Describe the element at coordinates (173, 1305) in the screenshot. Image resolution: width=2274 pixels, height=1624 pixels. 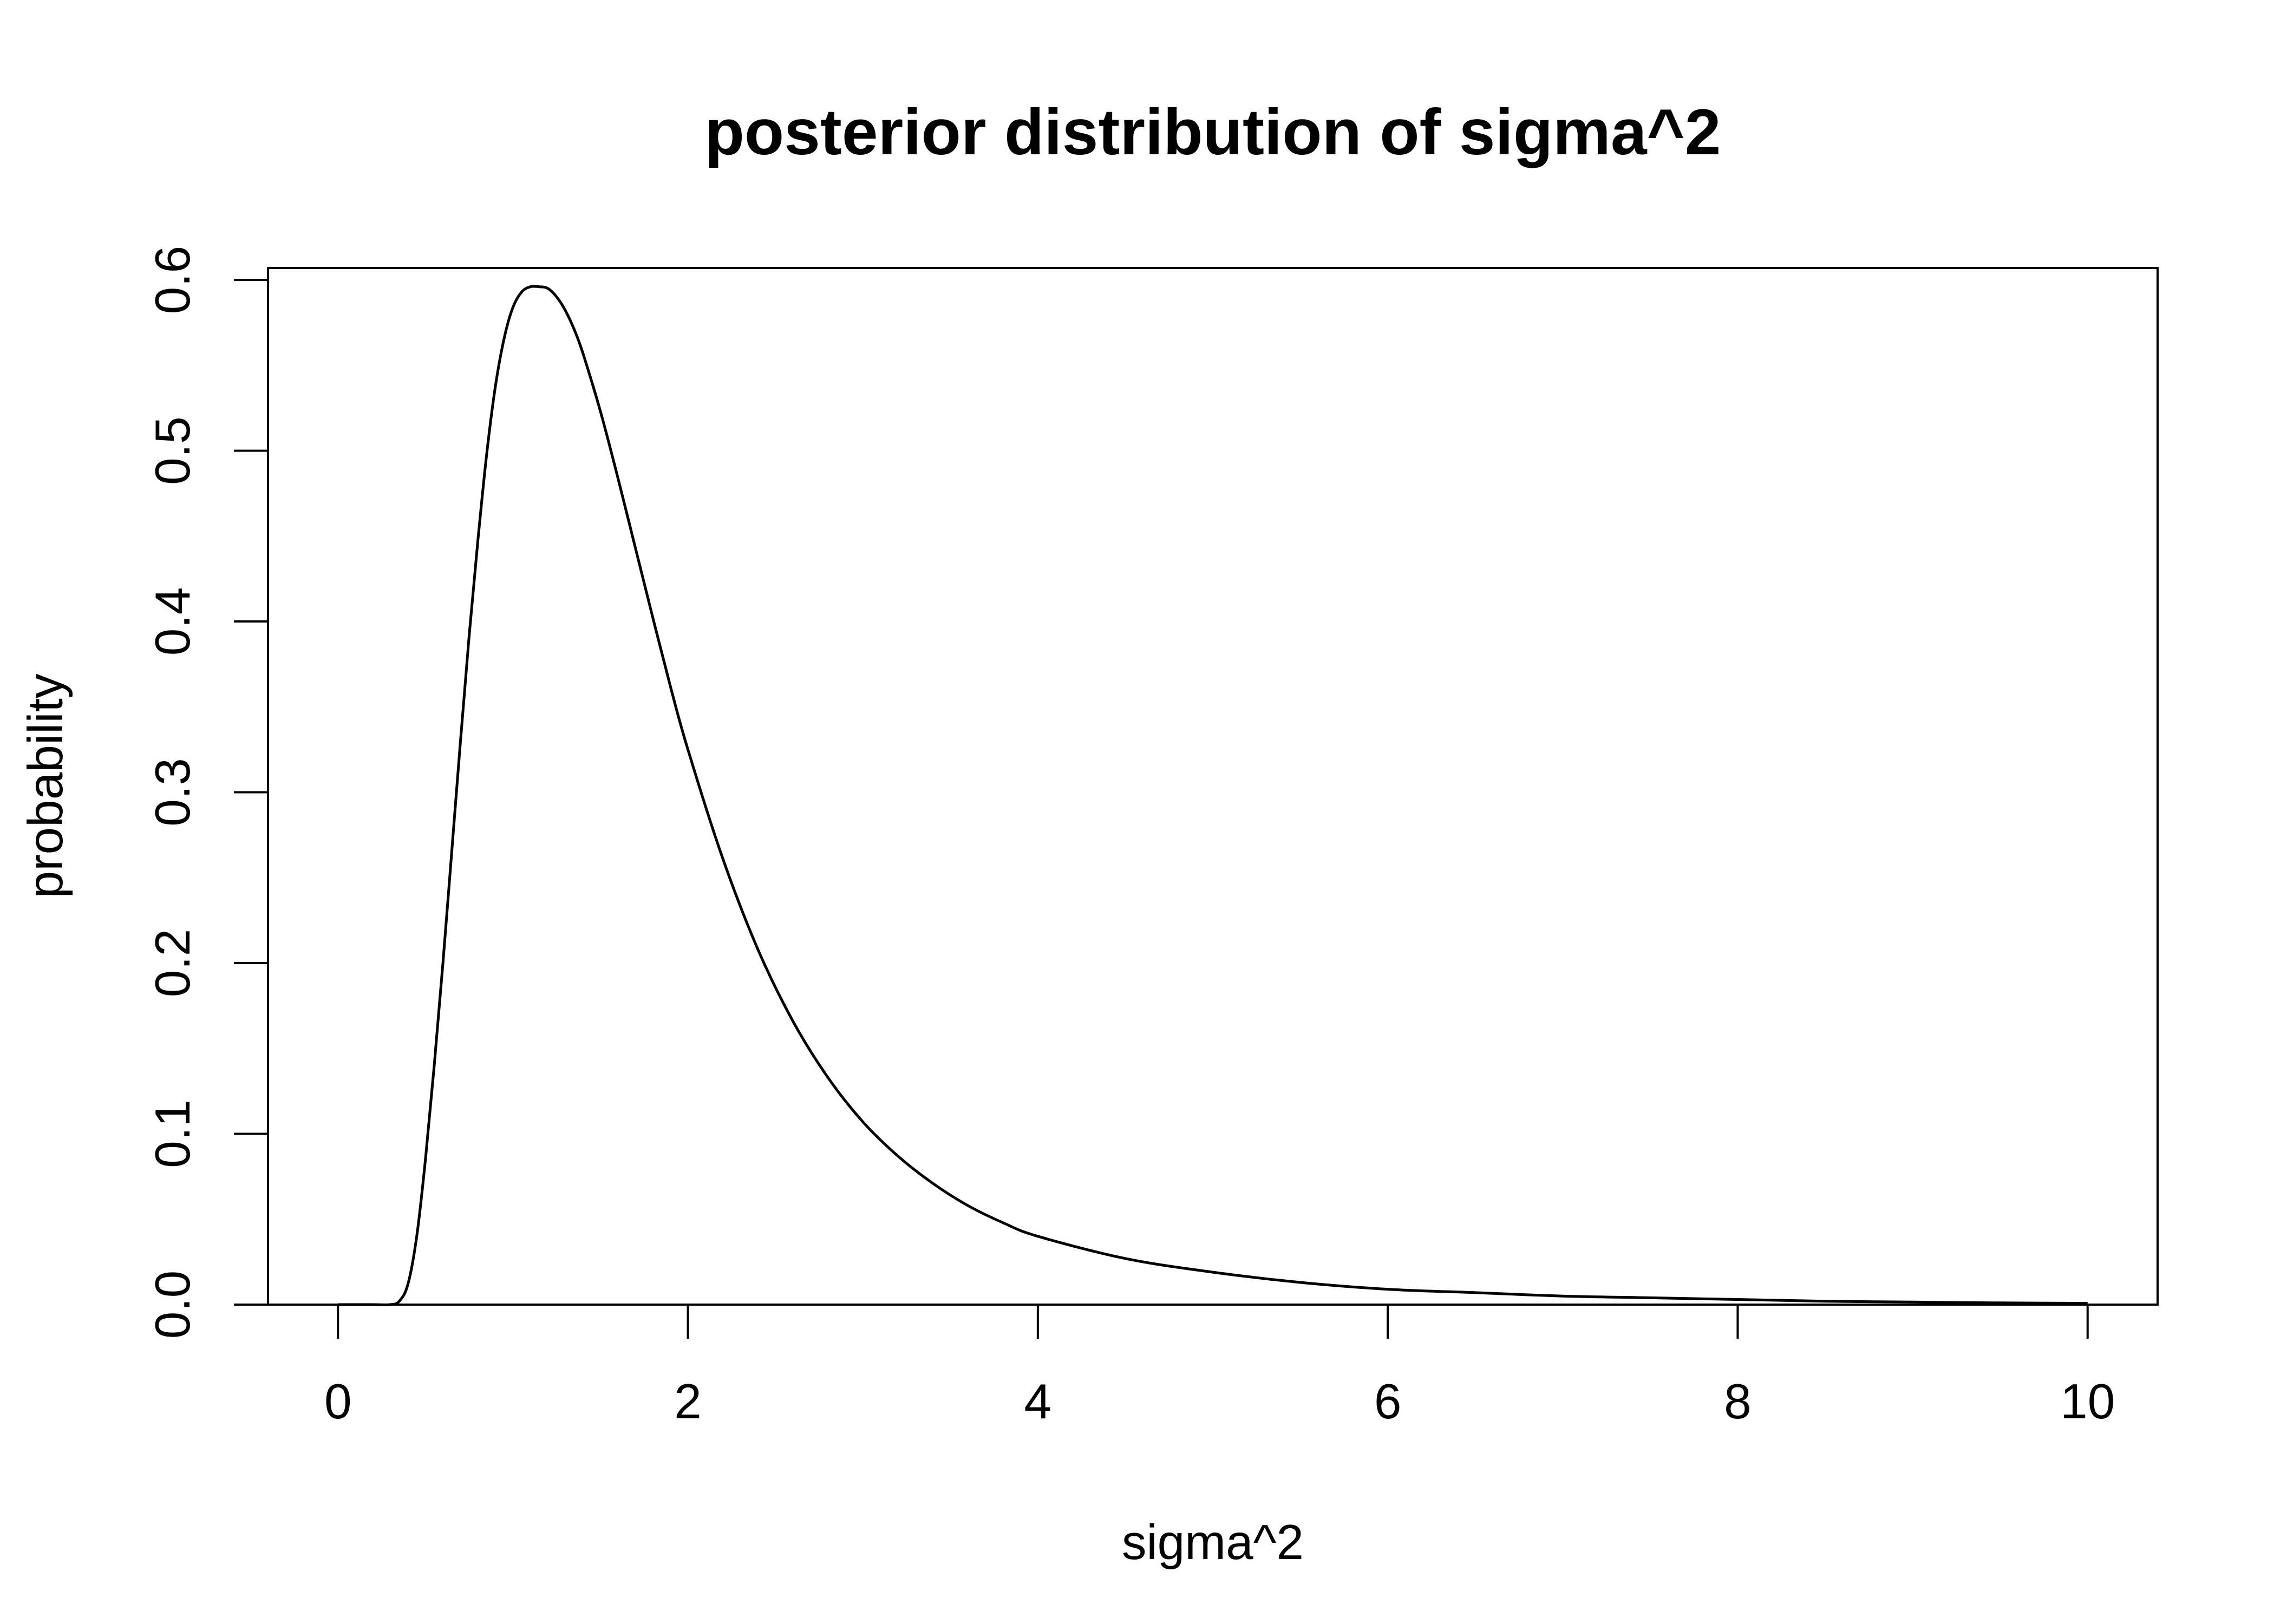
I see `y-tick-label: 0.0` at that location.